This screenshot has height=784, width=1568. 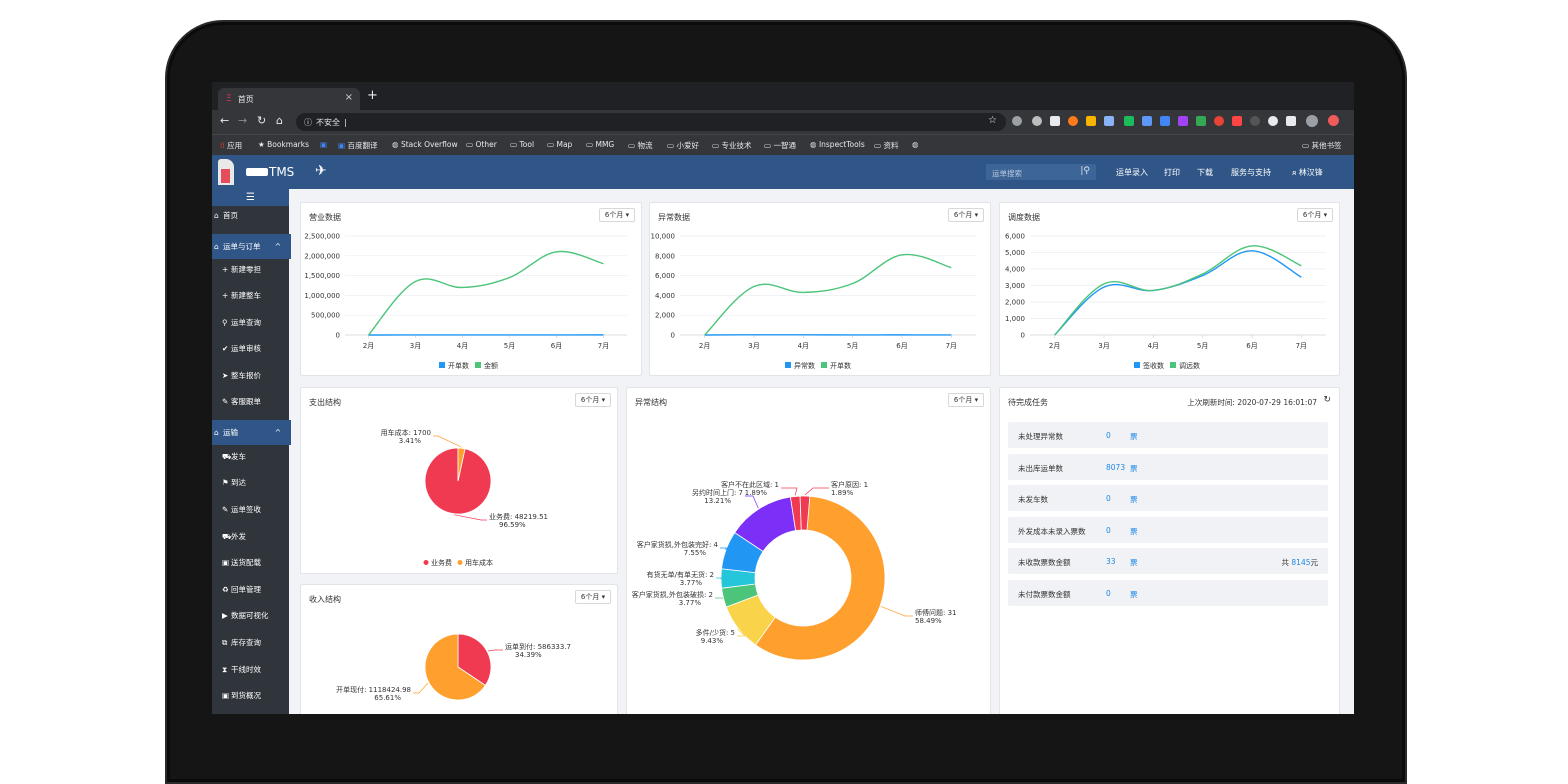 I want to click on extension-shield-icon, so click(x=1017, y=121).